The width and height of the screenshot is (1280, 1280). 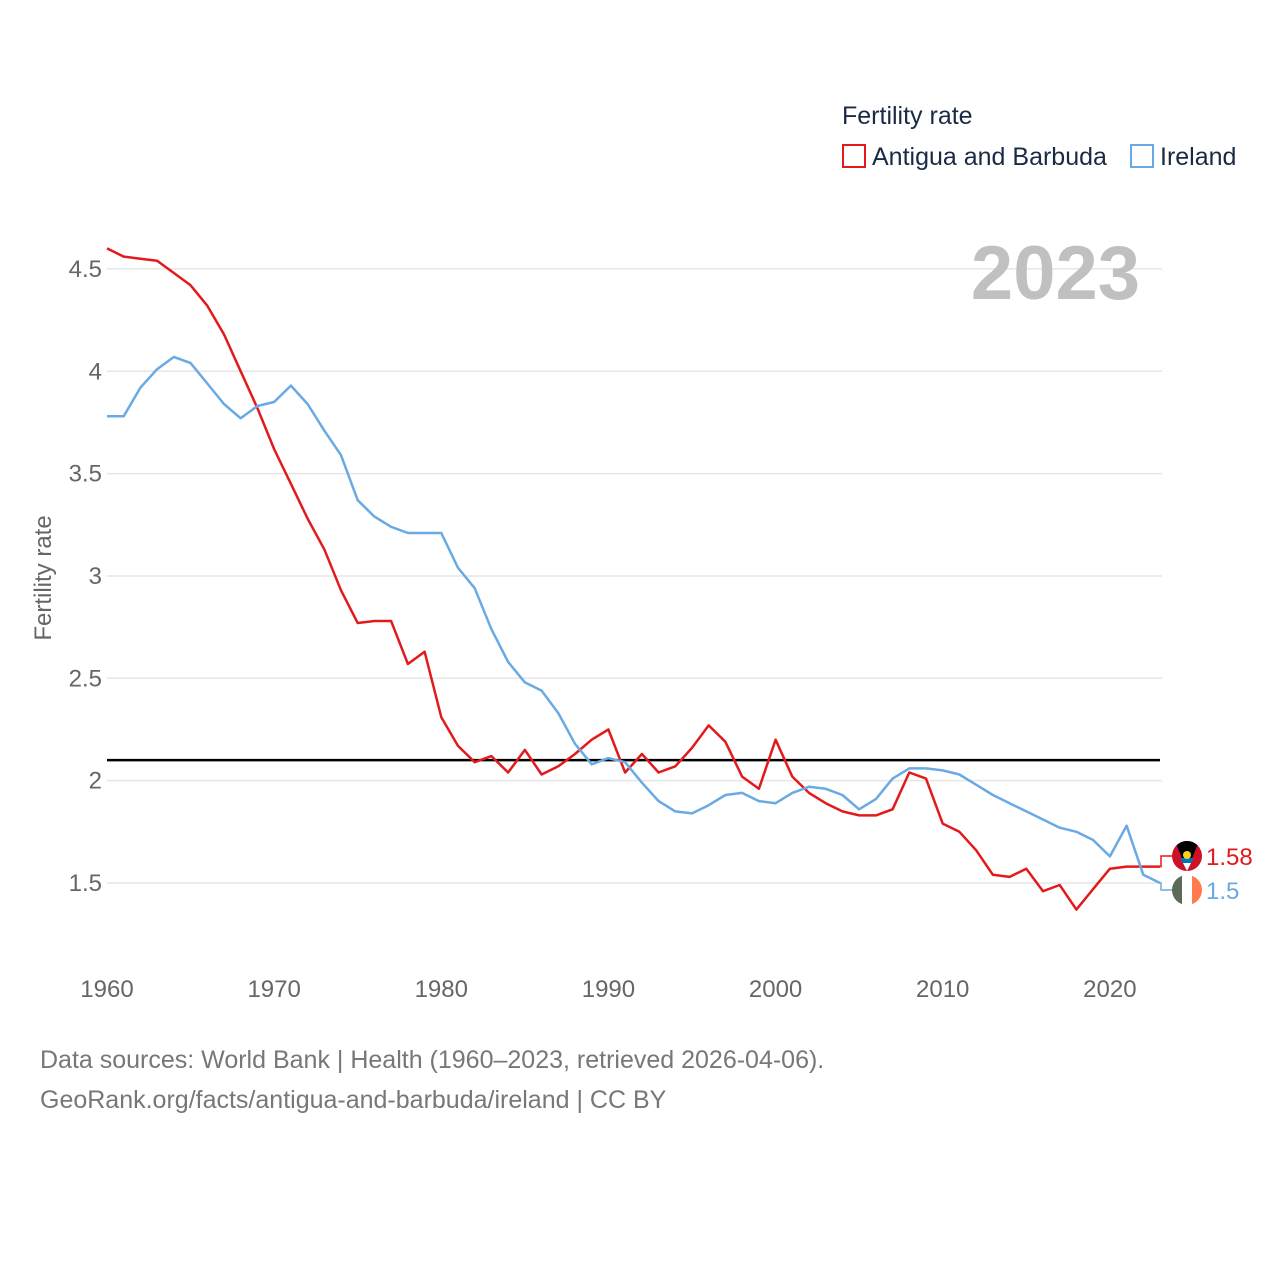 I want to click on year-label: 2023, so click(x=1055, y=273).